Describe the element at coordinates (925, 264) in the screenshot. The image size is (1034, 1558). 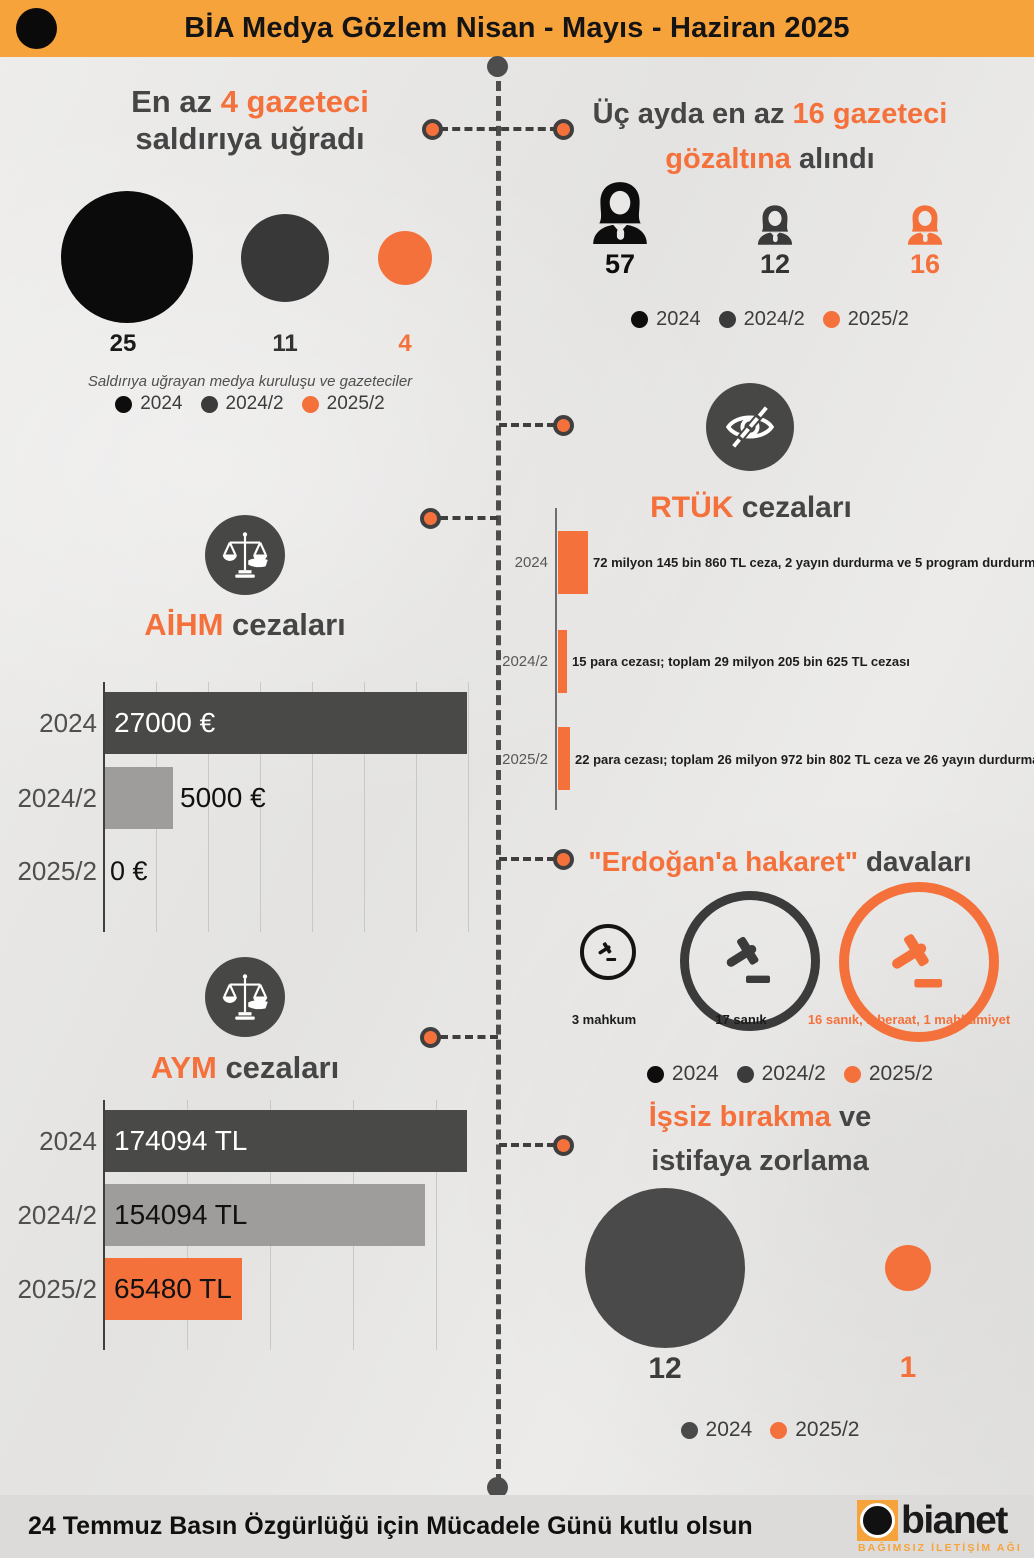
I see `detentions-value-2025-2: 16` at that location.